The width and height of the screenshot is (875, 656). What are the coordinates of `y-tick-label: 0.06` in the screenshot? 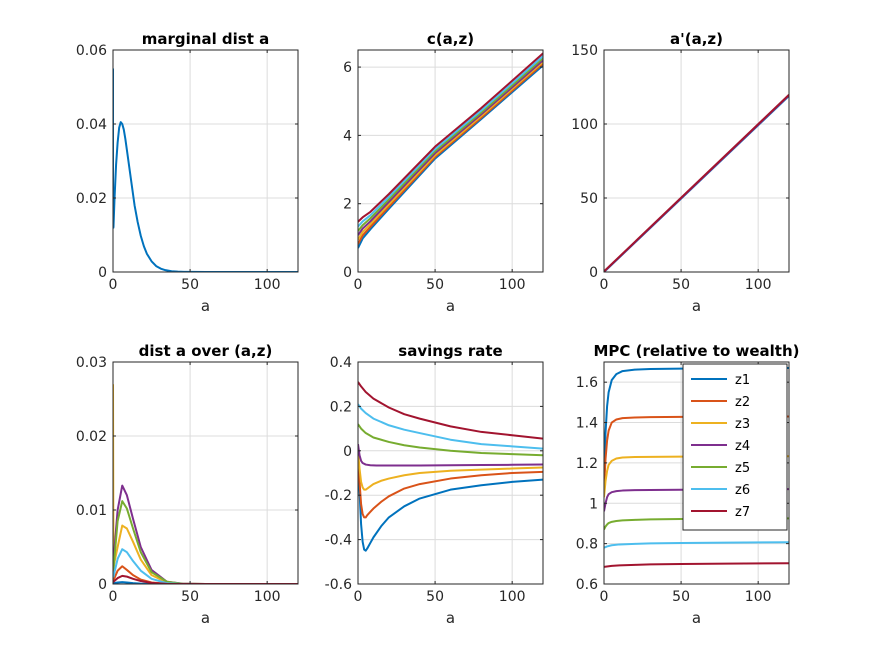 It's located at (91, 51).